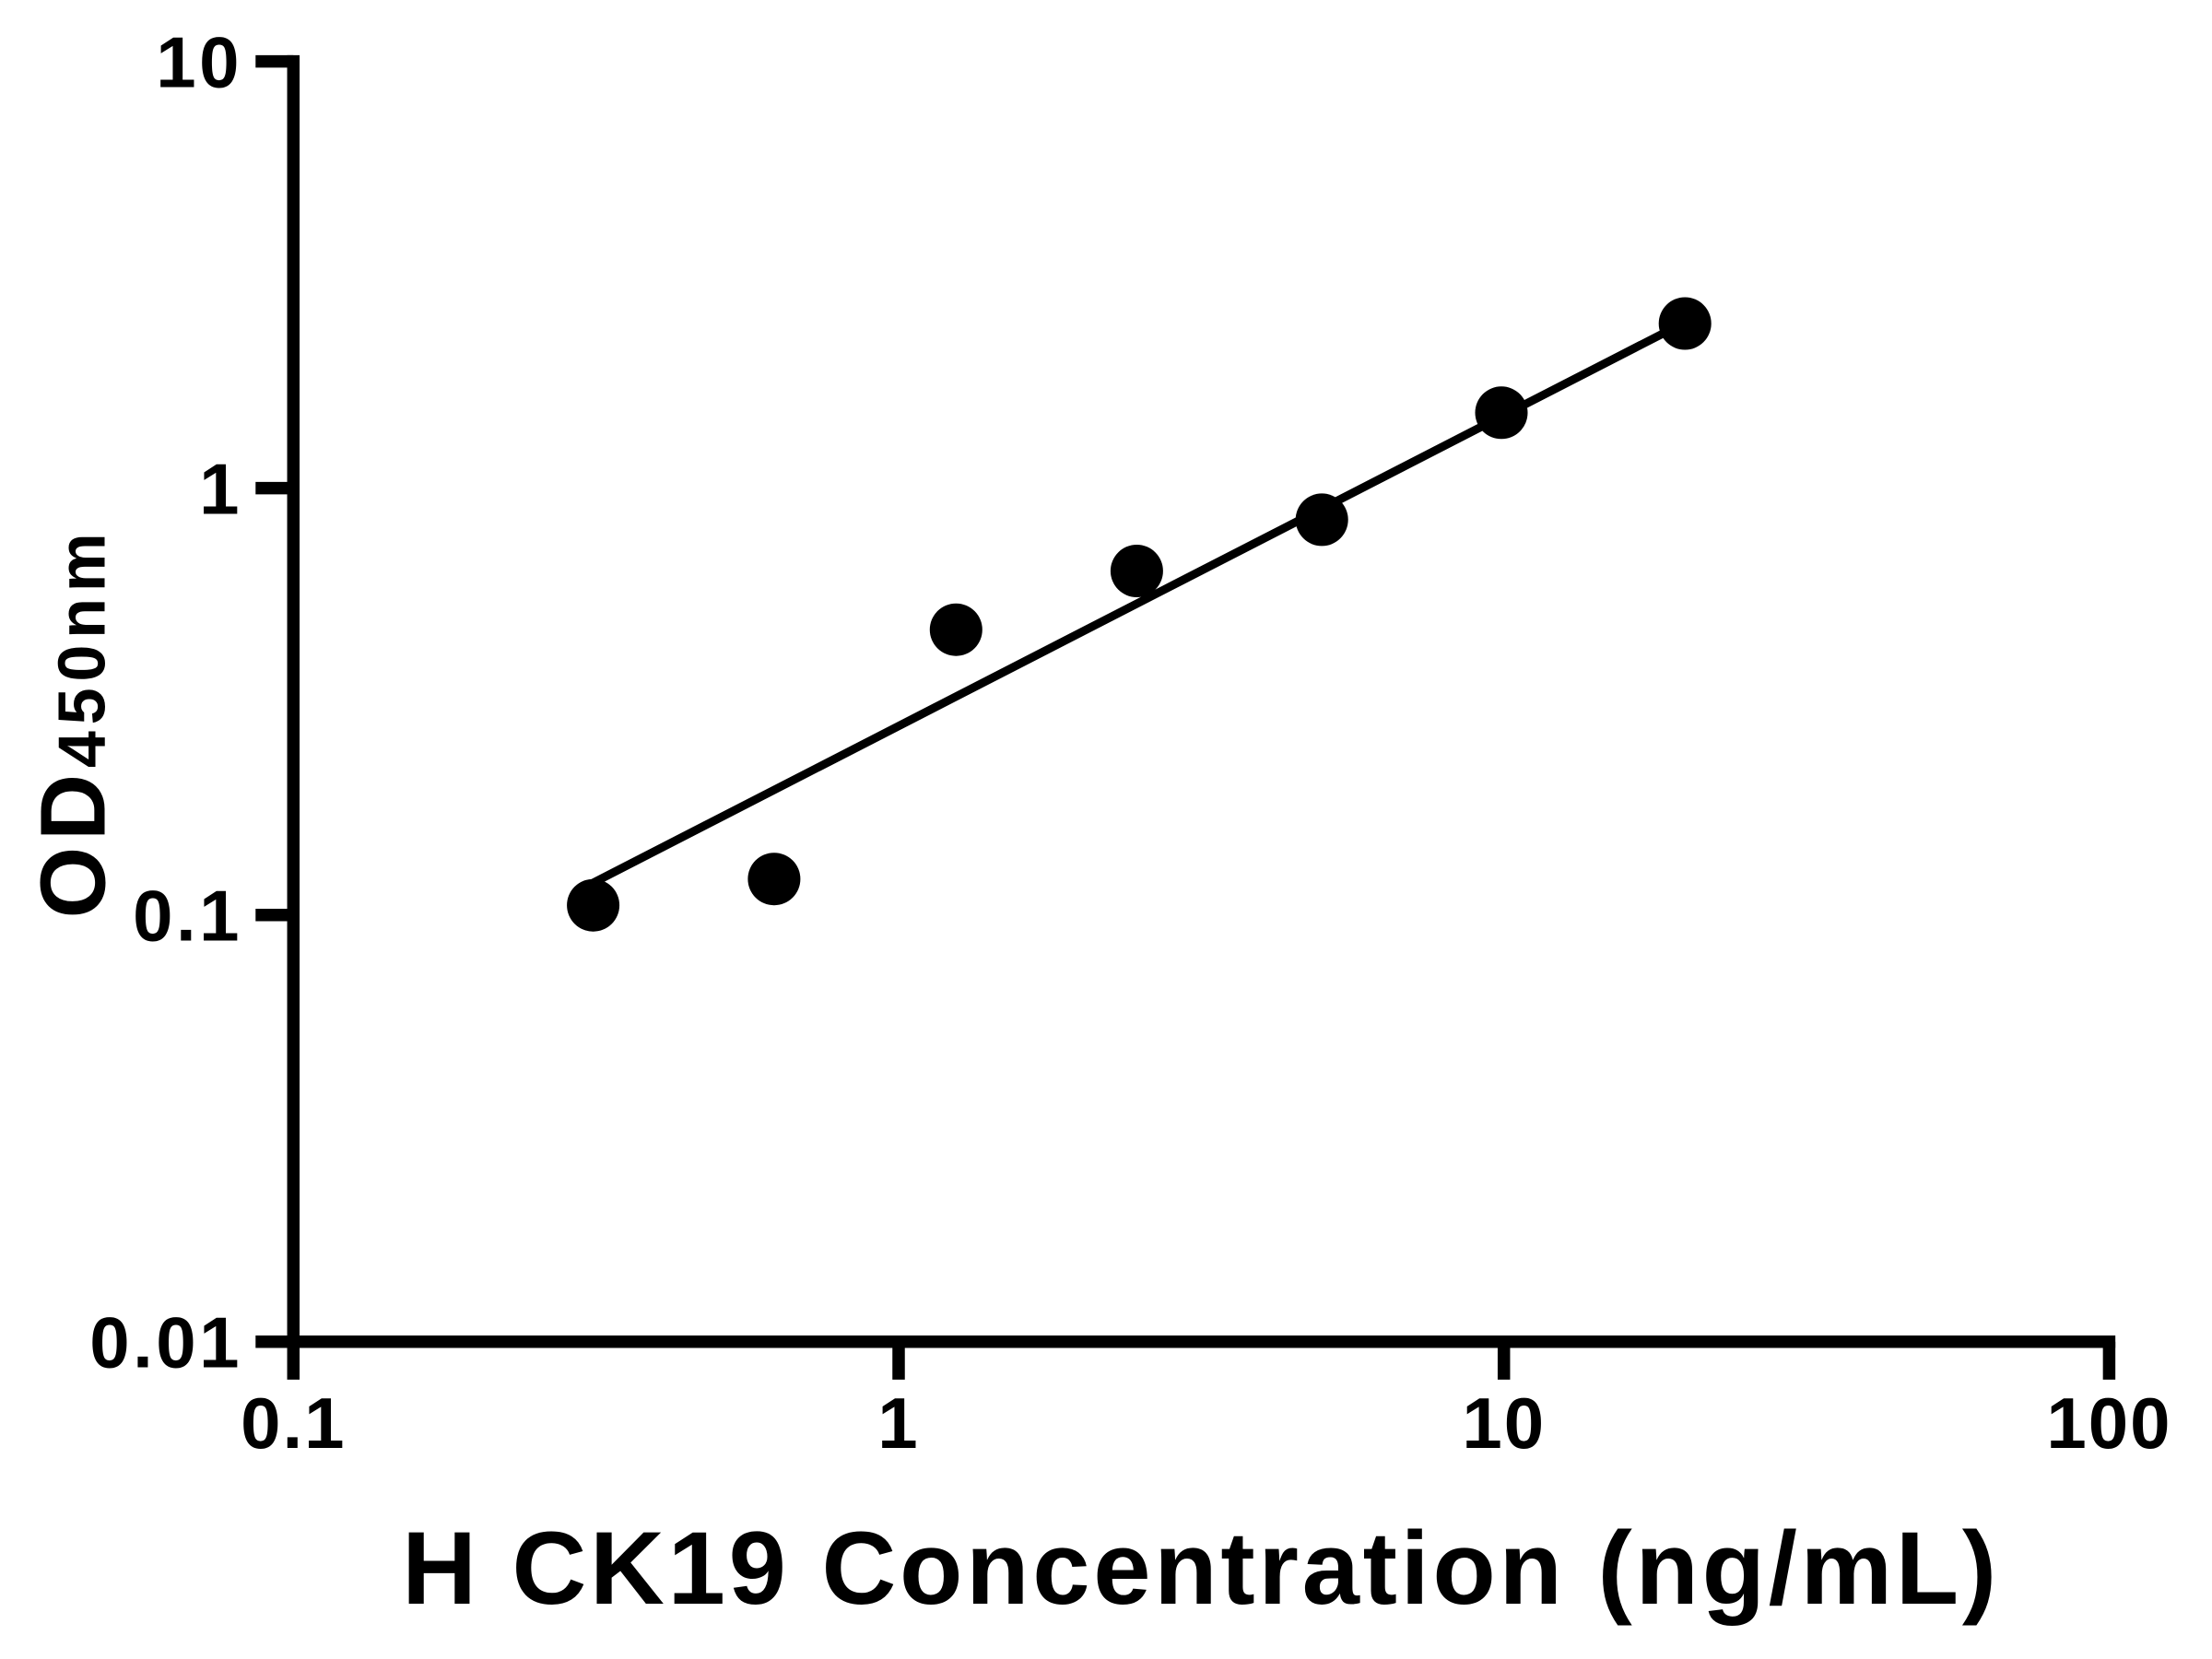 Image resolution: width=2212 pixels, height=1659 pixels. I want to click on svg-text: 100, so click(2108, 1423).